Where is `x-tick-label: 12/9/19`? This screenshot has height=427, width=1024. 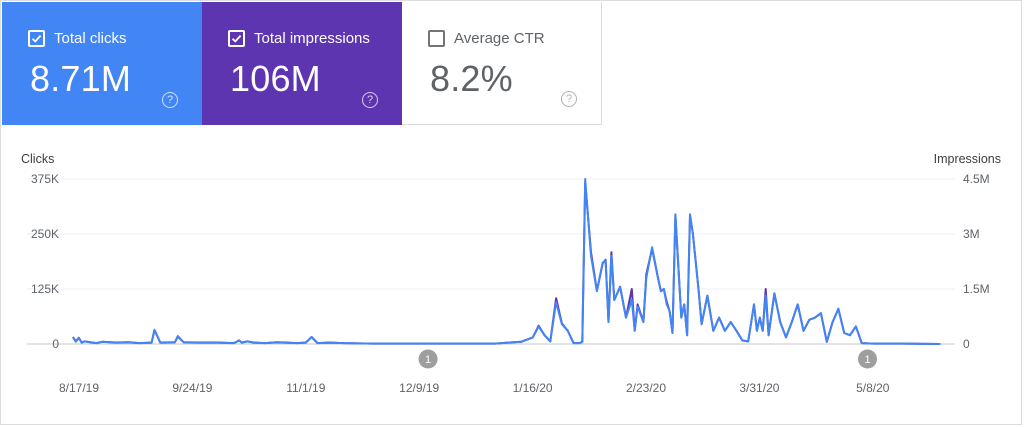 x-tick-label: 12/9/19 is located at coordinates (419, 388).